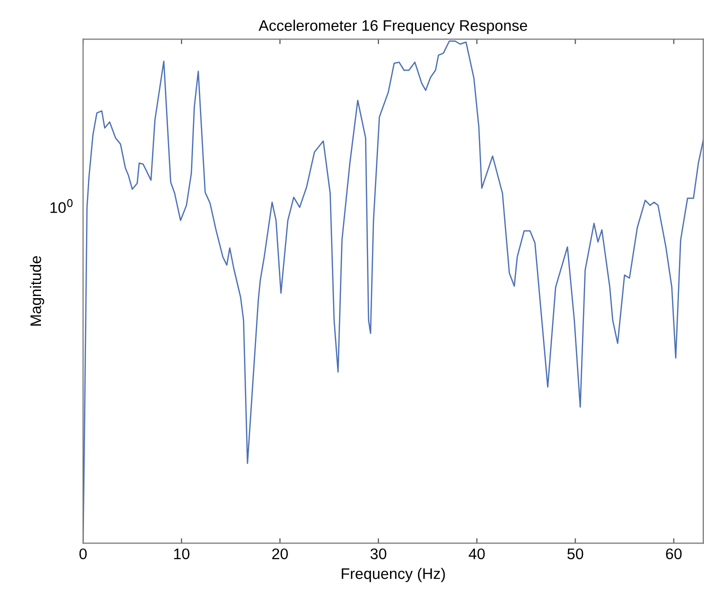  What do you see at coordinates (37, 291) in the screenshot?
I see `y-axis-title: Magnitude` at bounding box center [37, 291].